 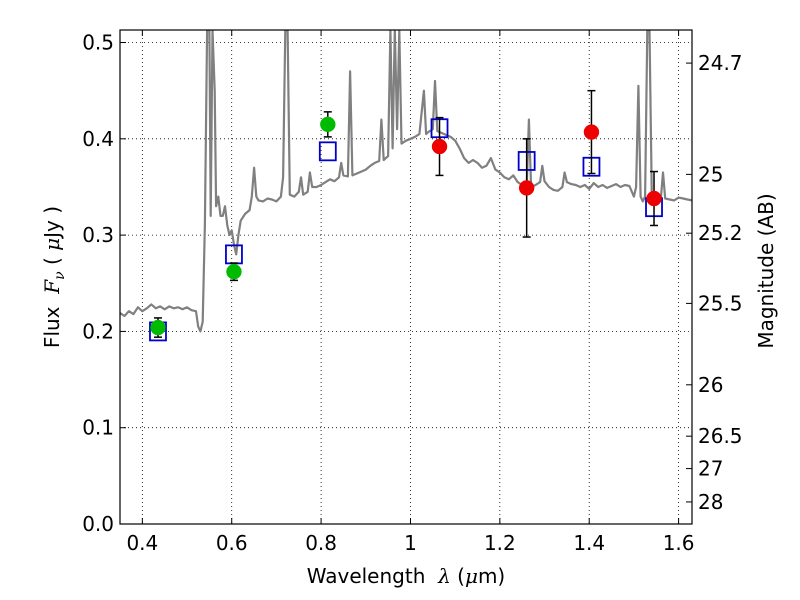 What do you see at coordinates (500, 543) in the screenshot?
I see `x-tick-label: 1.2` at bounding box center [500, 543].